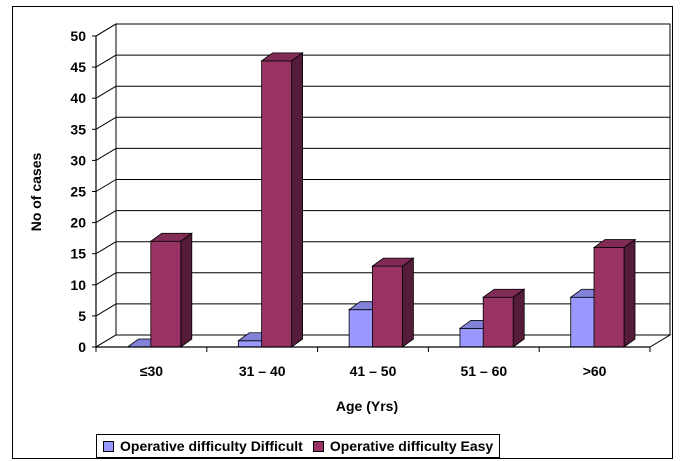 The image size is (685, 461). I want to click on legend-swatch-difficult, so click(108, 446).